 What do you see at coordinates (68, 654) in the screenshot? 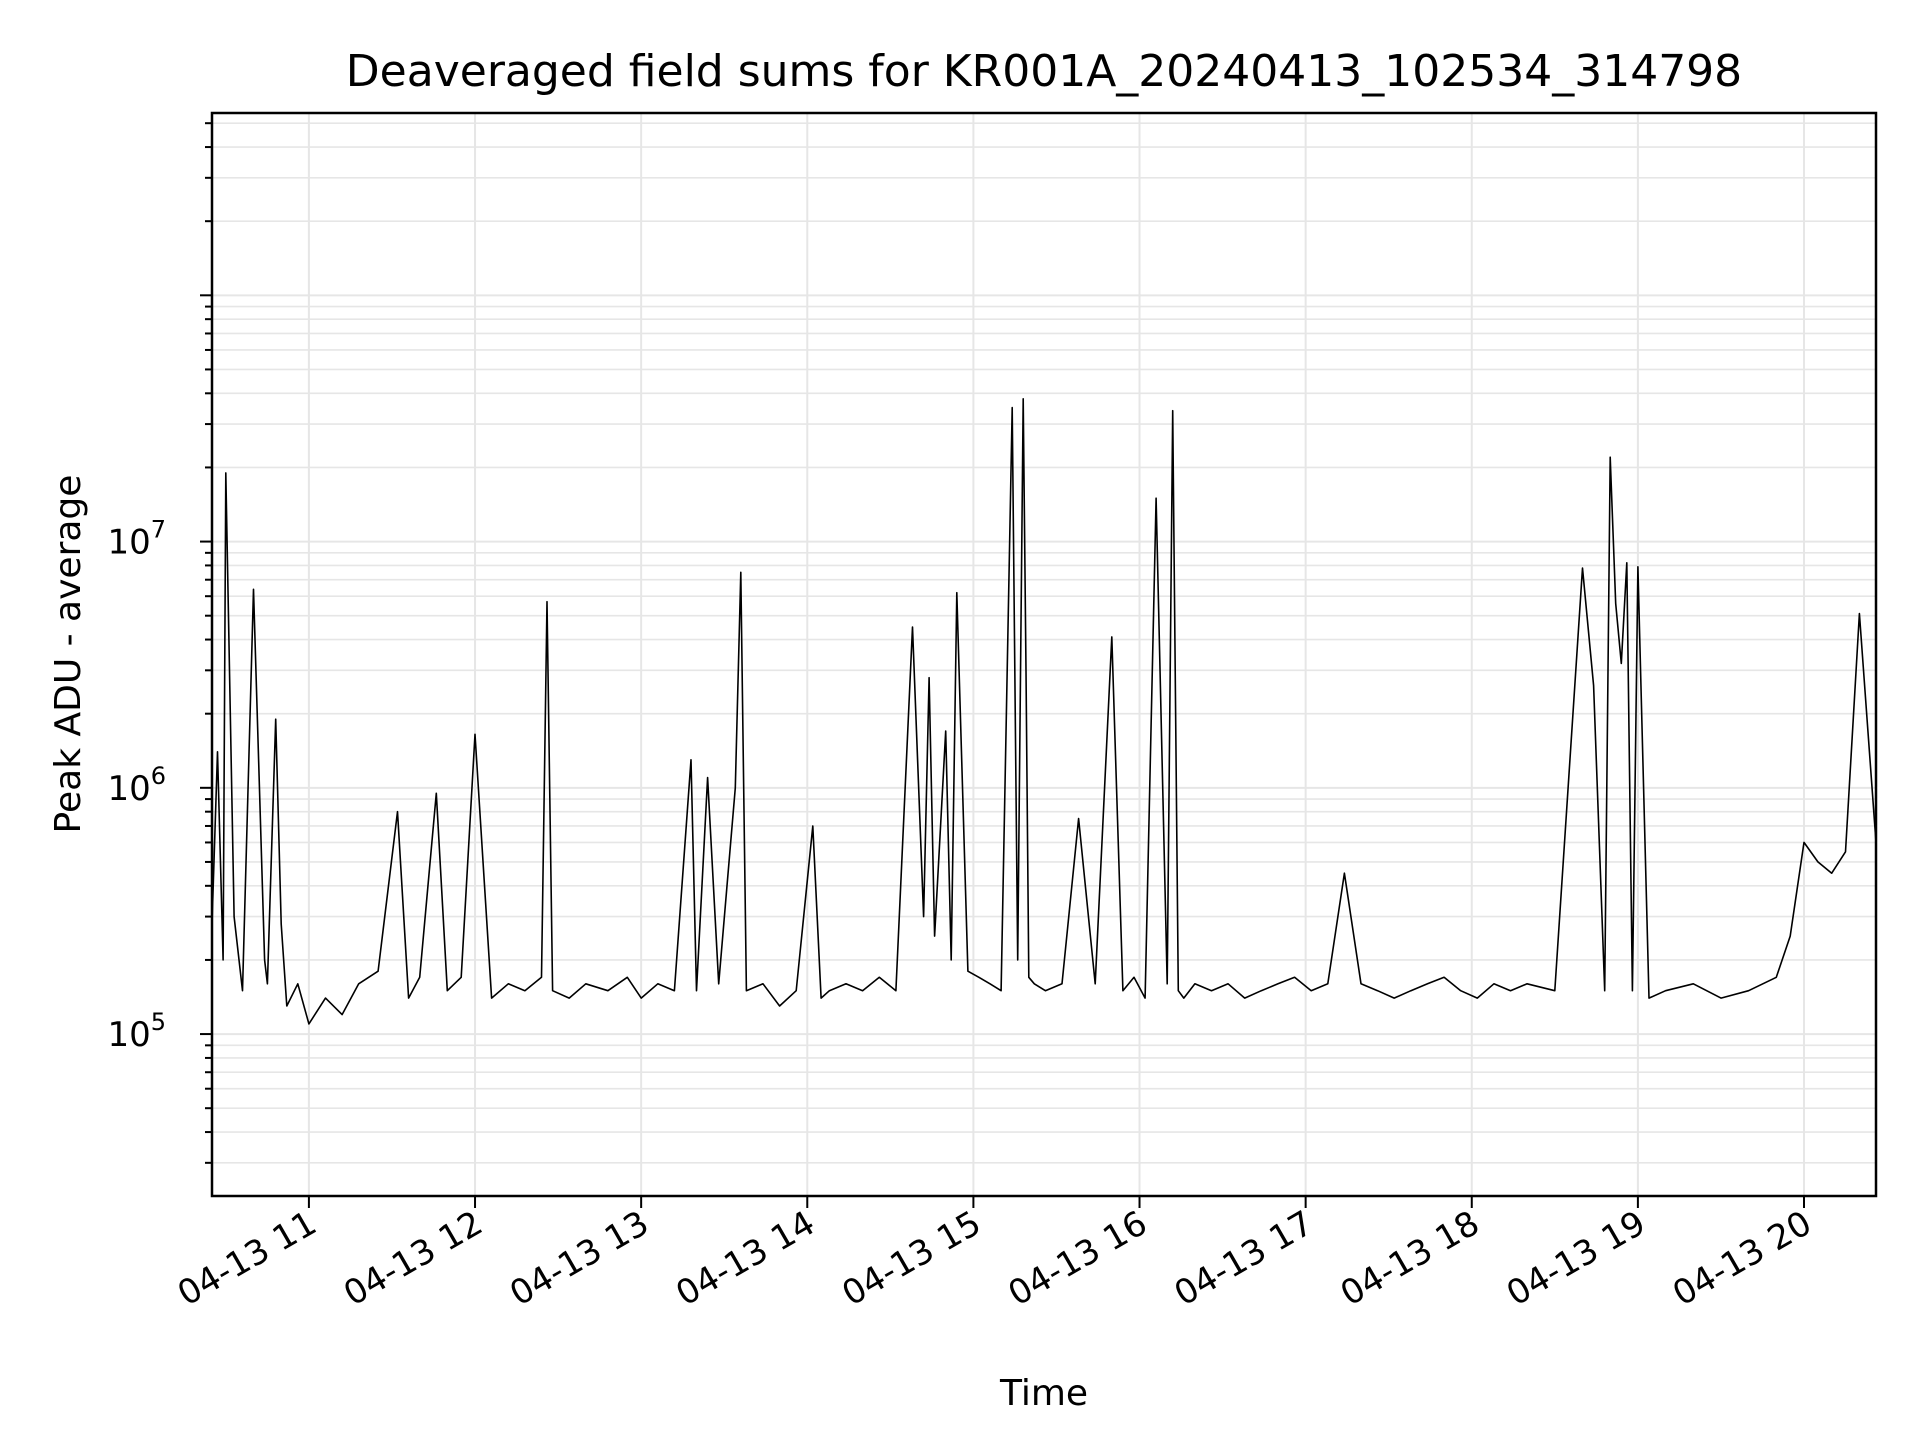
I see `y-axis-label: Peak ADU - average` at bounding box center [68, 654].